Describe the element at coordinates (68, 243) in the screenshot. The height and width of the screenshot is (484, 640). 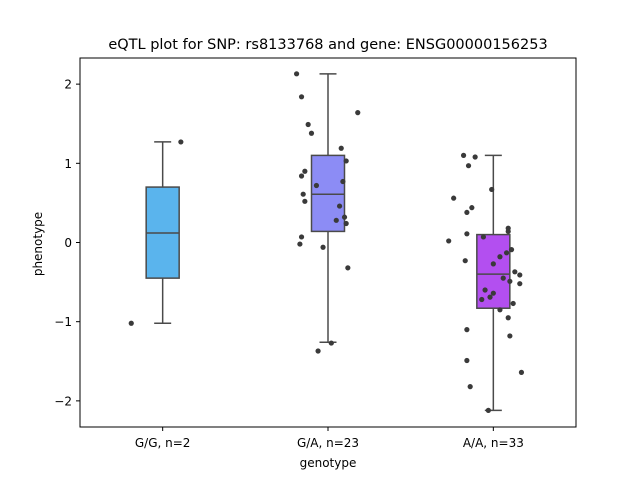
I see `y-tick-label: 0` at that location.